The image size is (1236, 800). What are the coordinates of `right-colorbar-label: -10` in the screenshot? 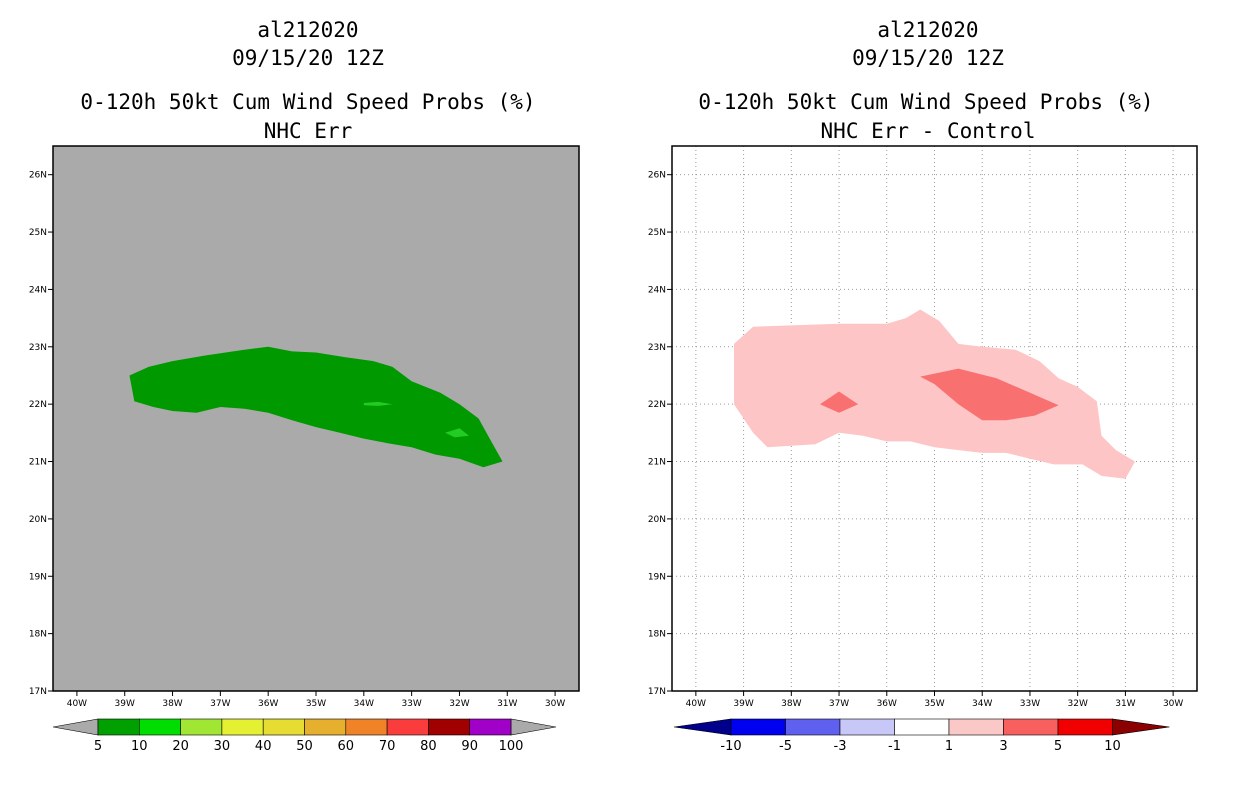 It's located at (730, 746).